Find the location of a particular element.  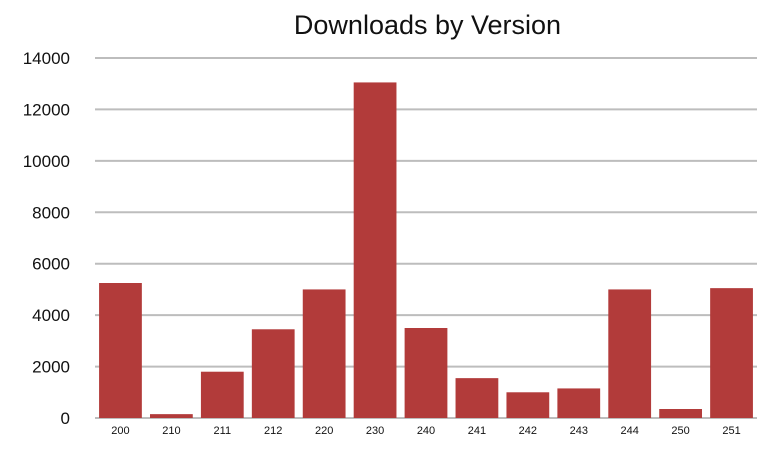

y-tick-label: 10000 is located at coordinates (46, 161).